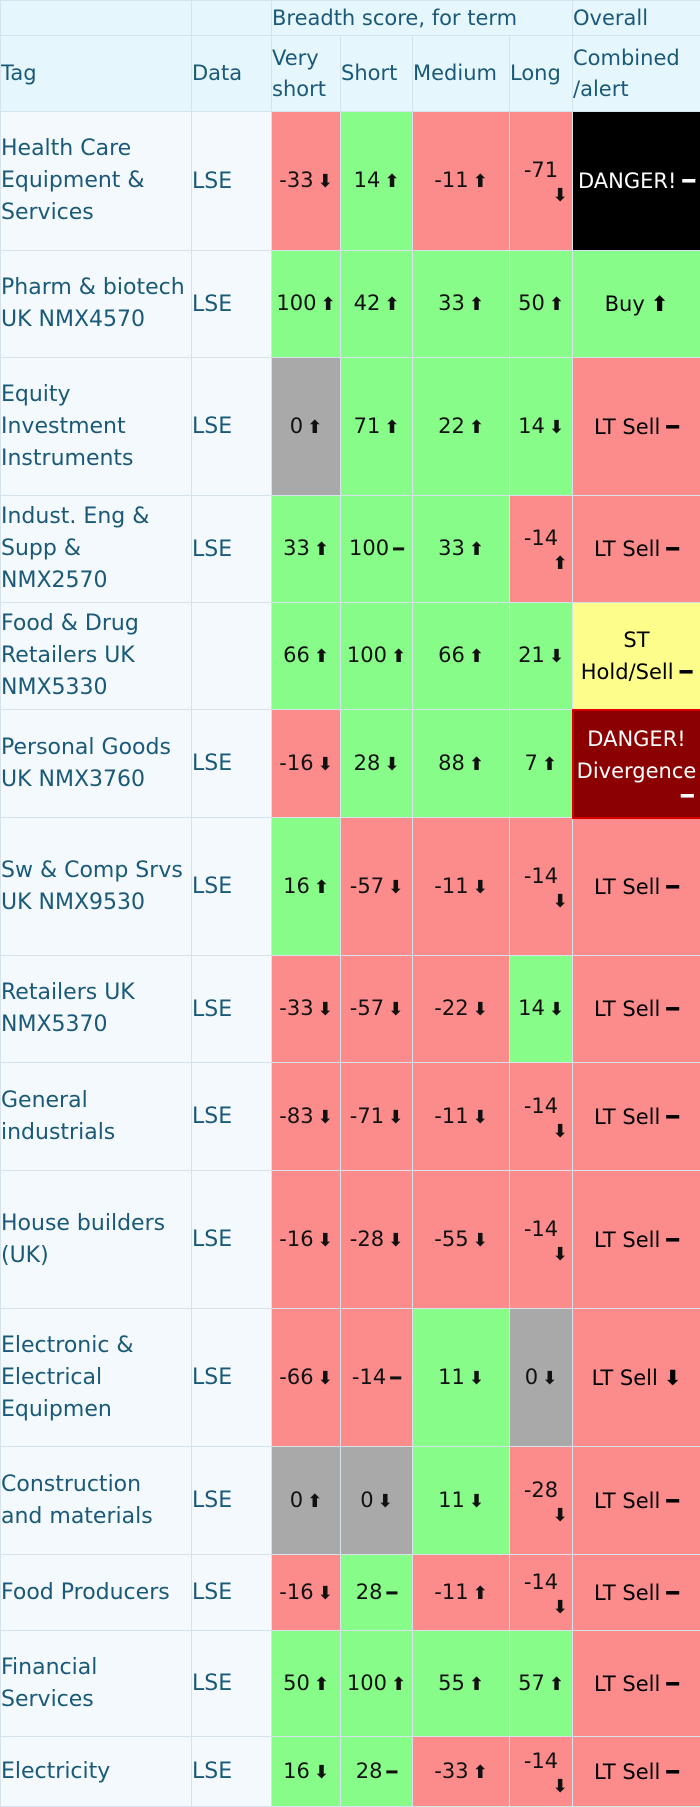 The width and height of the screenshot is (700, 1807). I want to click on header-very-short-line2: short, so click(299, 89).